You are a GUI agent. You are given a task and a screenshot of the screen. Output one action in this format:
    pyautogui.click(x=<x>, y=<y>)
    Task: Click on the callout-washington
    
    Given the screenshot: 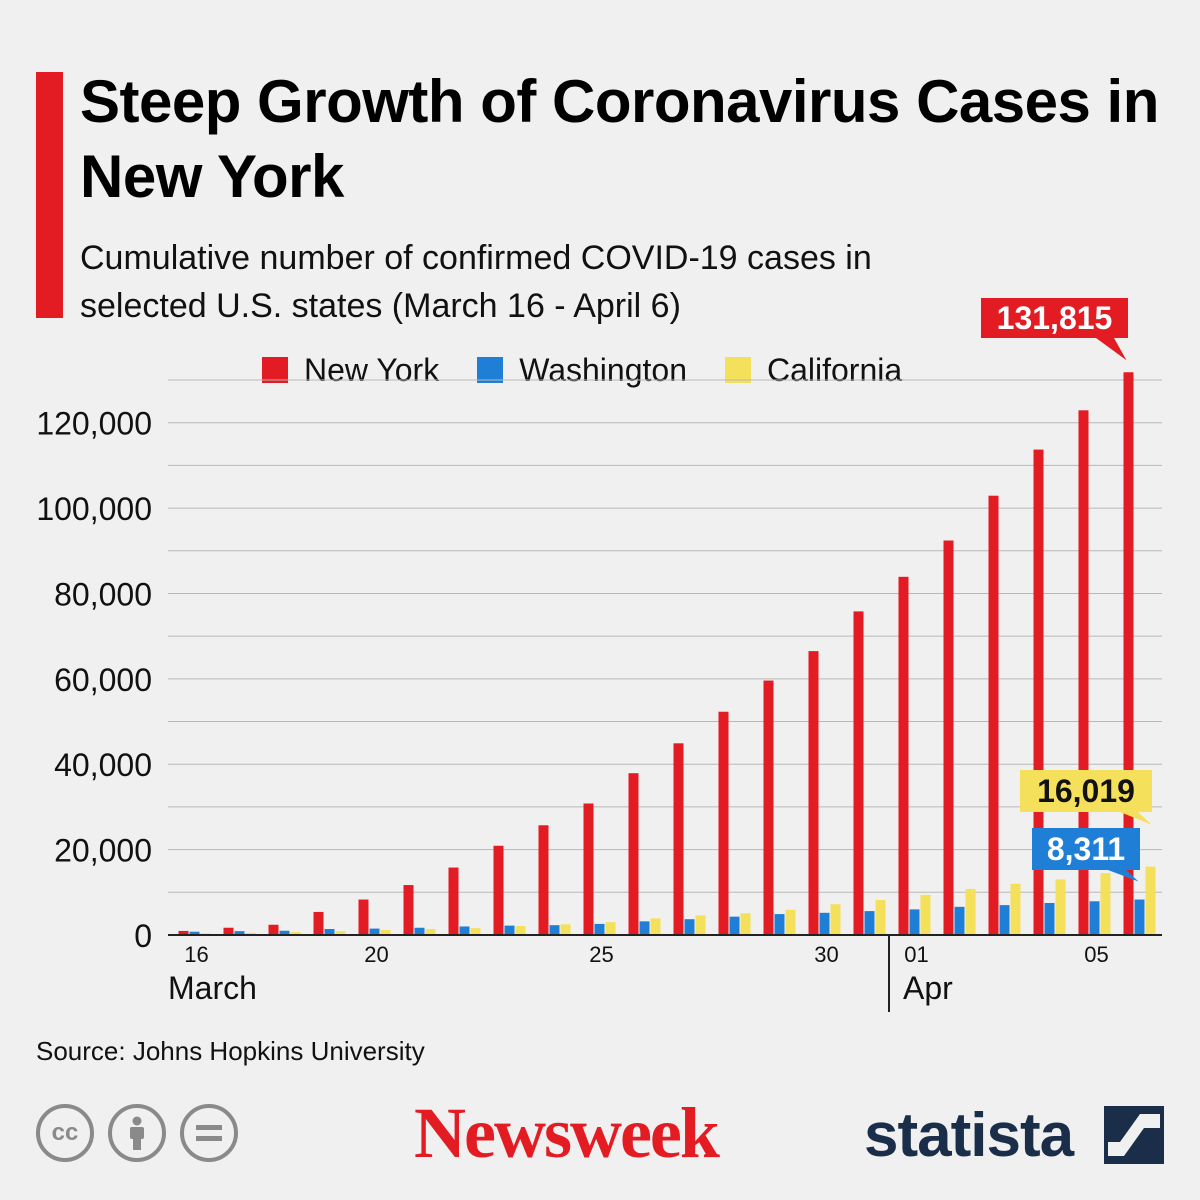 What is the action you would take?
    pyautogui.click(x=1086, y=855)
    